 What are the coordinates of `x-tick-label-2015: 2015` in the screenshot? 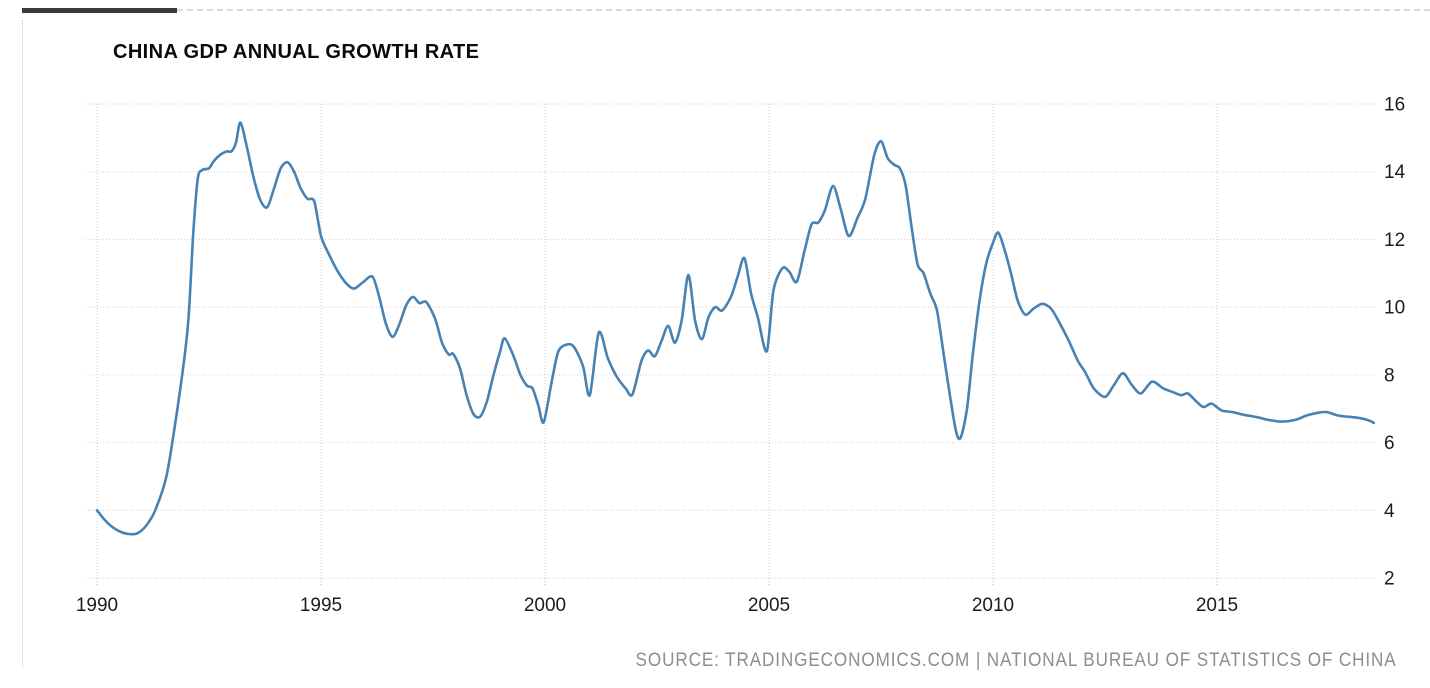 It's located at (1217, 605).